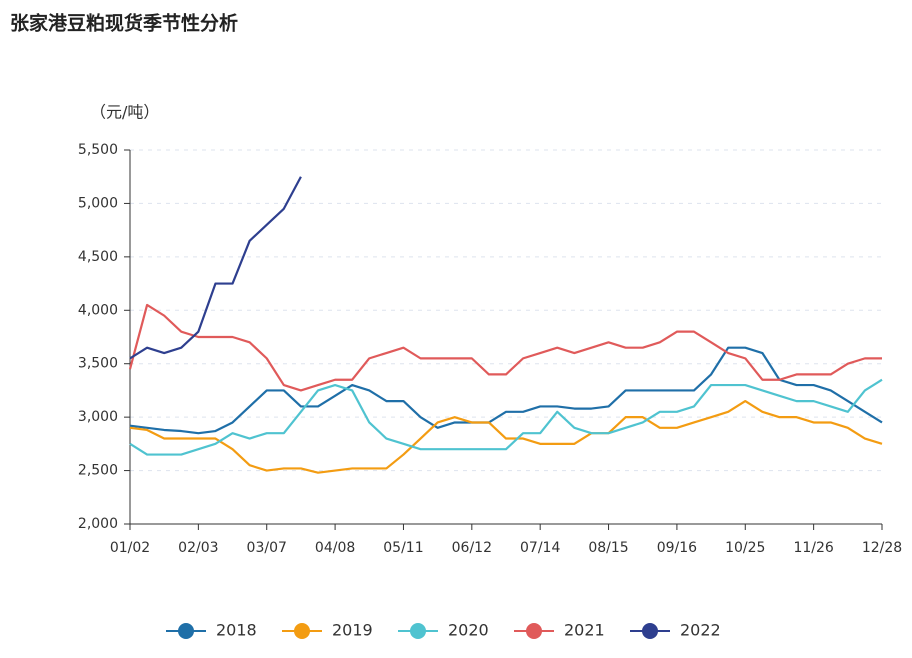 The width and height of the screenshot is (912, 658). I want to click on legend-label: 2021, so click(584, 630).